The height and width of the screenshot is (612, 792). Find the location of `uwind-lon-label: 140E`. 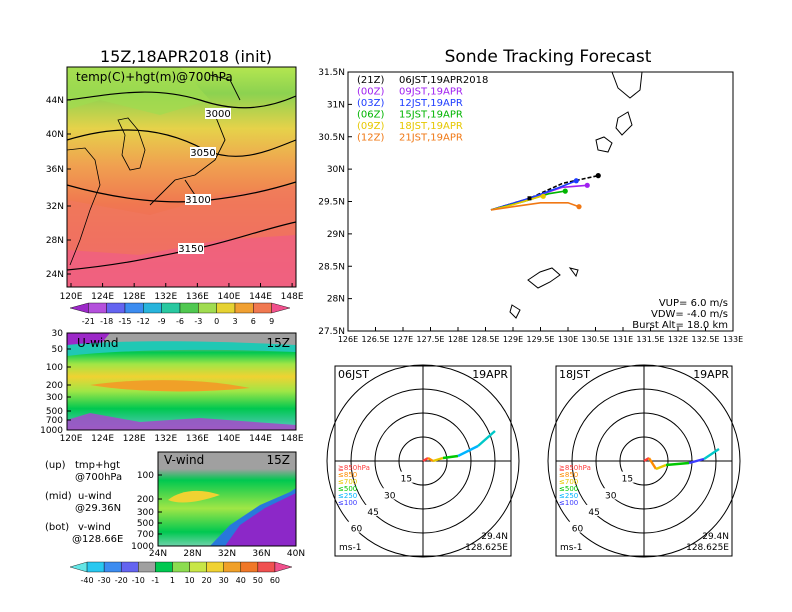

uwind-lon-label: 140E is located at coordinates (228, 439).